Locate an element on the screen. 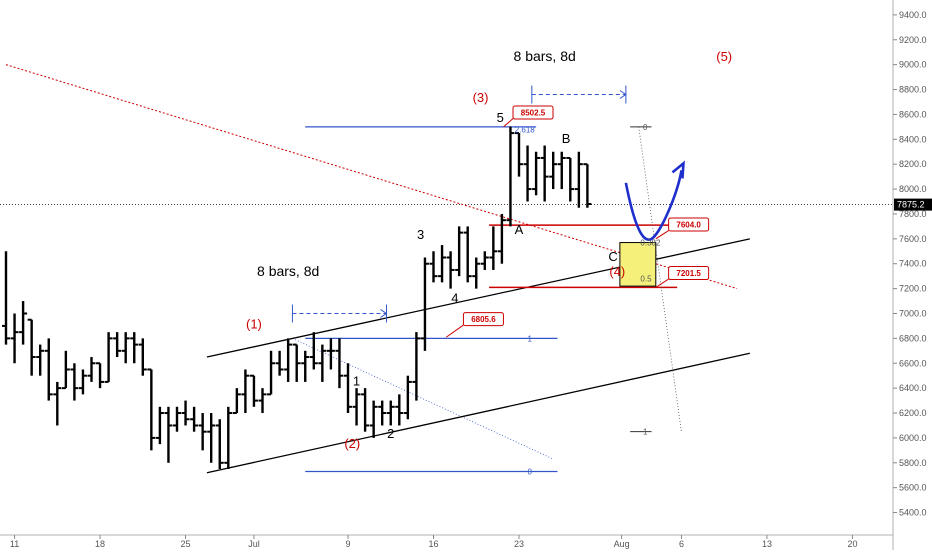  wave-label: (2) is located at coordinates (352, 443).